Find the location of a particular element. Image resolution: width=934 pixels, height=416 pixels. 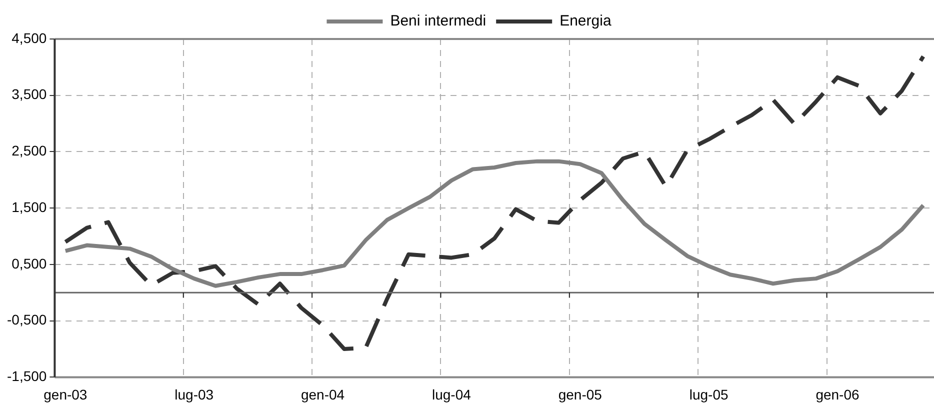

x-tick-label: gen-04 is located at coordinates (322, 394).